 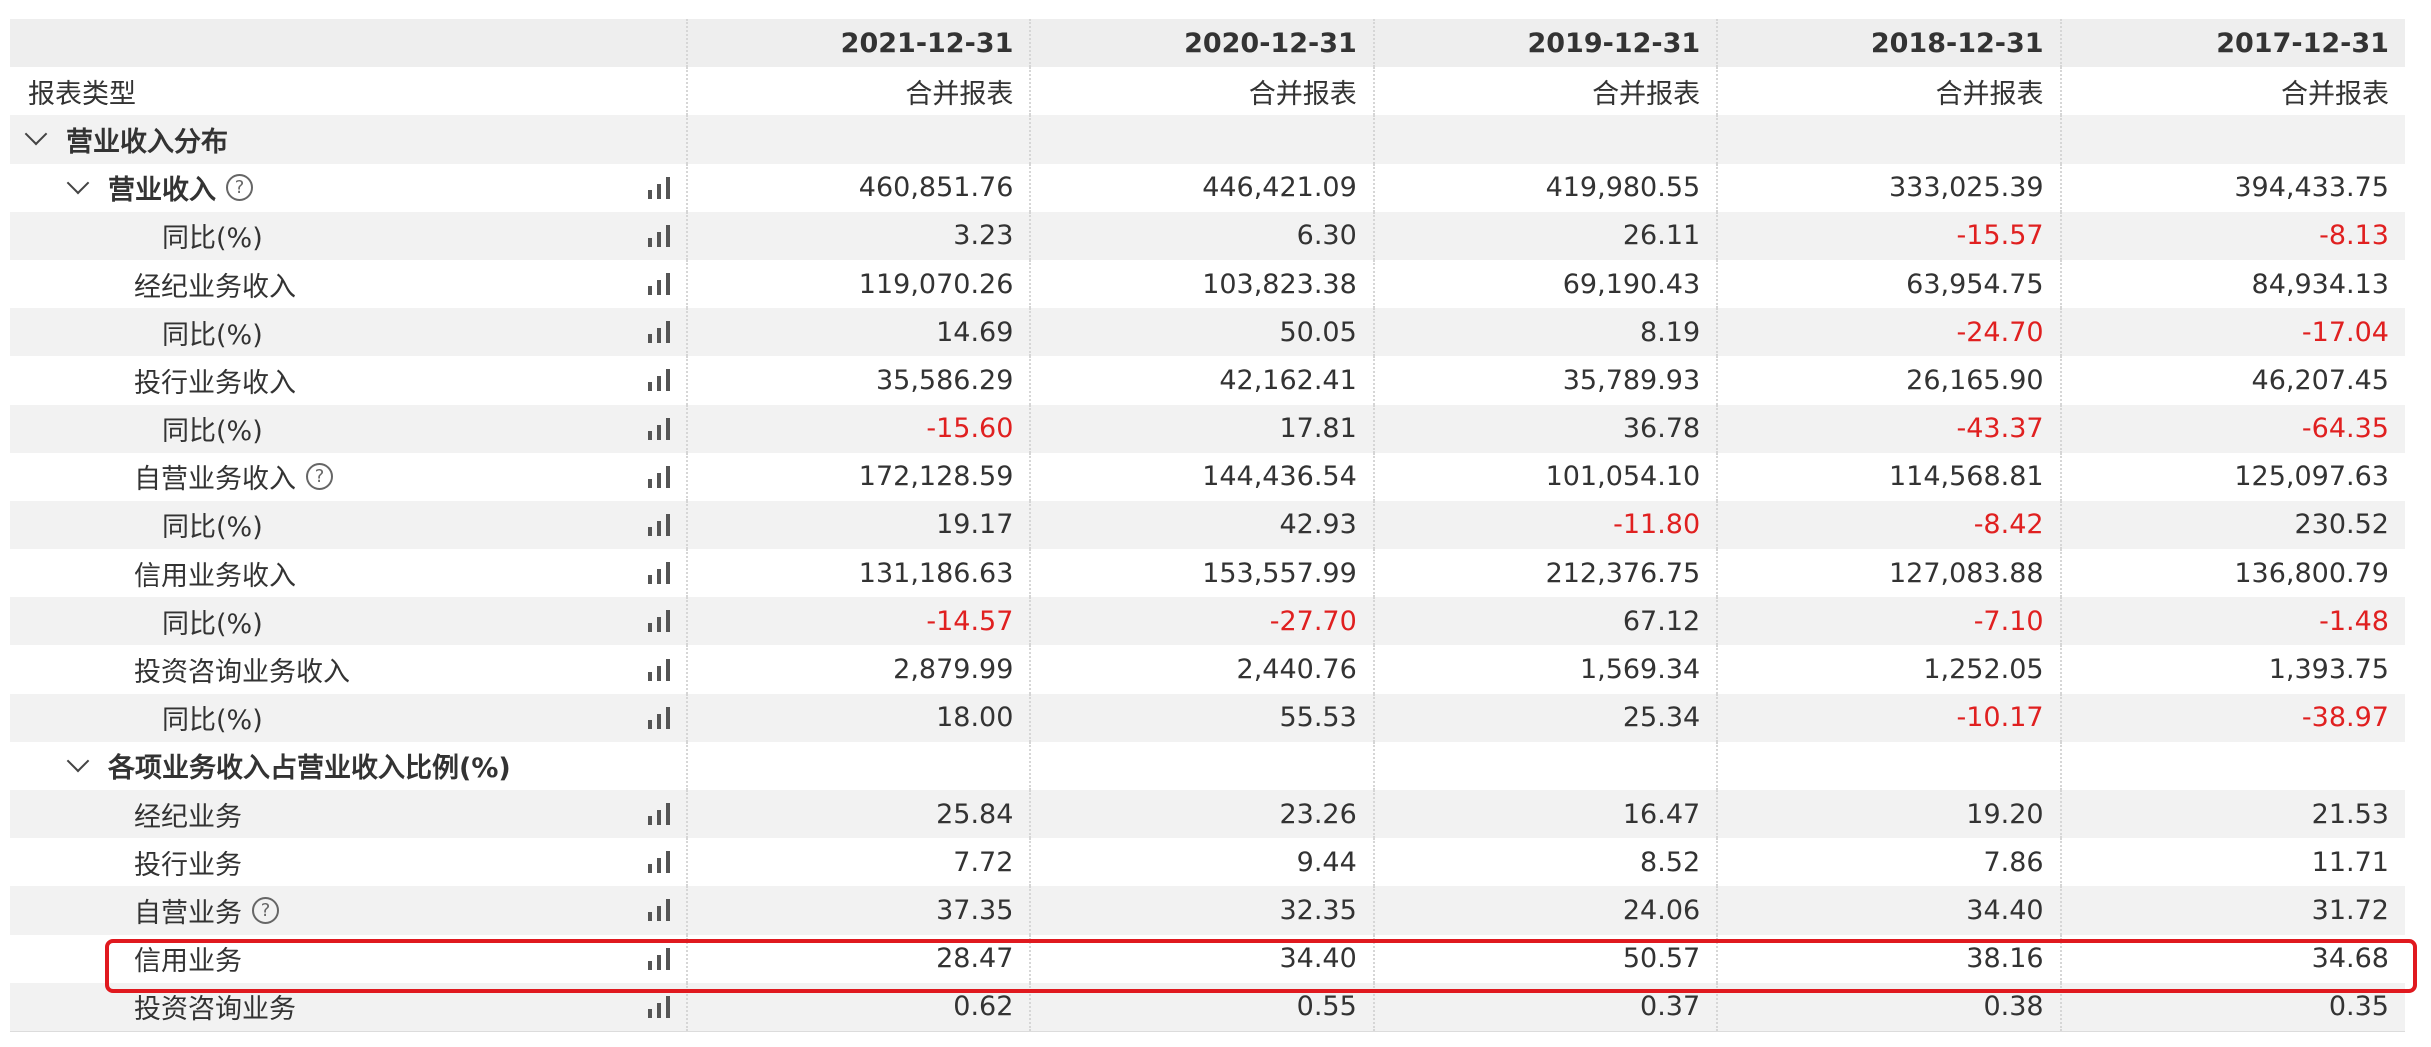 What do you see at coordinates (1890, 476) in the screenshot?
I see `value-cell: 114,568.81` at bounding box center [1890, 476].